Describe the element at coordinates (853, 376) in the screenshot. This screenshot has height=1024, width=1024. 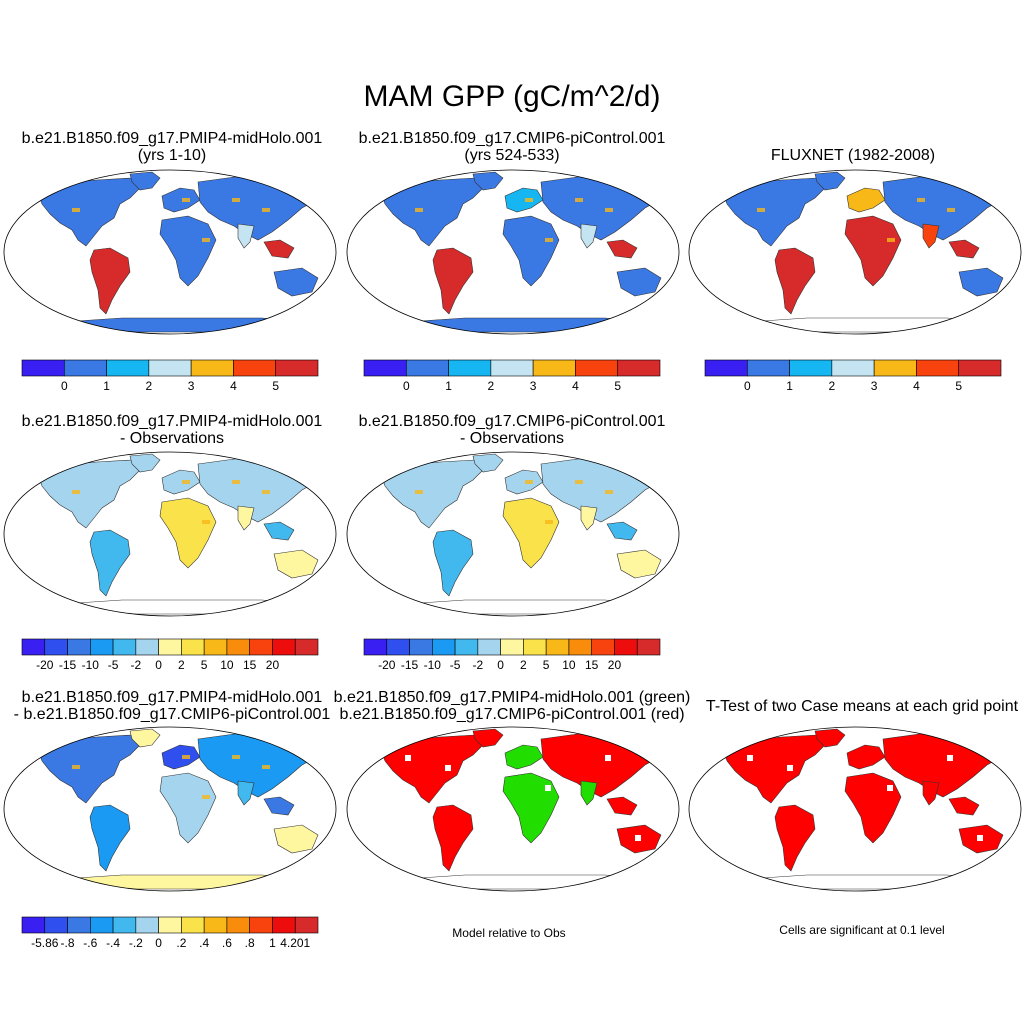
I see `colorbar-p3: 0 1 2 3 4 5` at that location.